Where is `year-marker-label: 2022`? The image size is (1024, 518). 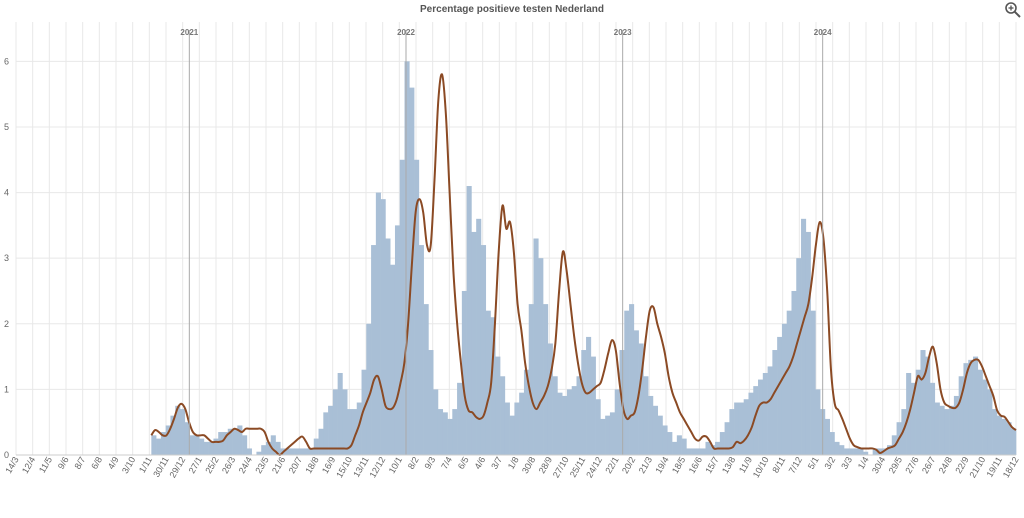
year-marker-label: 2022 is located at coordinates (406, 32).